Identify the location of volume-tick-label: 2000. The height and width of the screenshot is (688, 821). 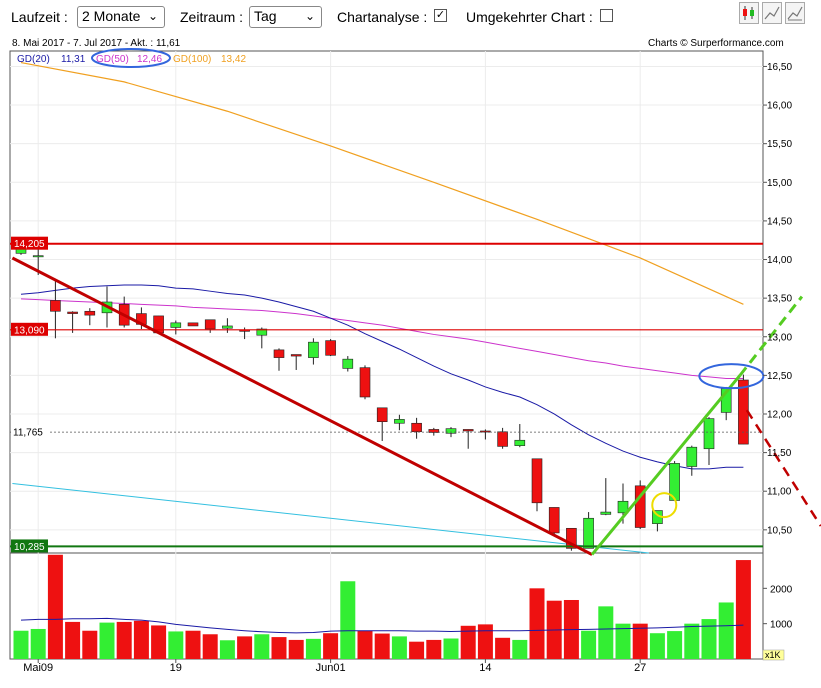
(781, 589).